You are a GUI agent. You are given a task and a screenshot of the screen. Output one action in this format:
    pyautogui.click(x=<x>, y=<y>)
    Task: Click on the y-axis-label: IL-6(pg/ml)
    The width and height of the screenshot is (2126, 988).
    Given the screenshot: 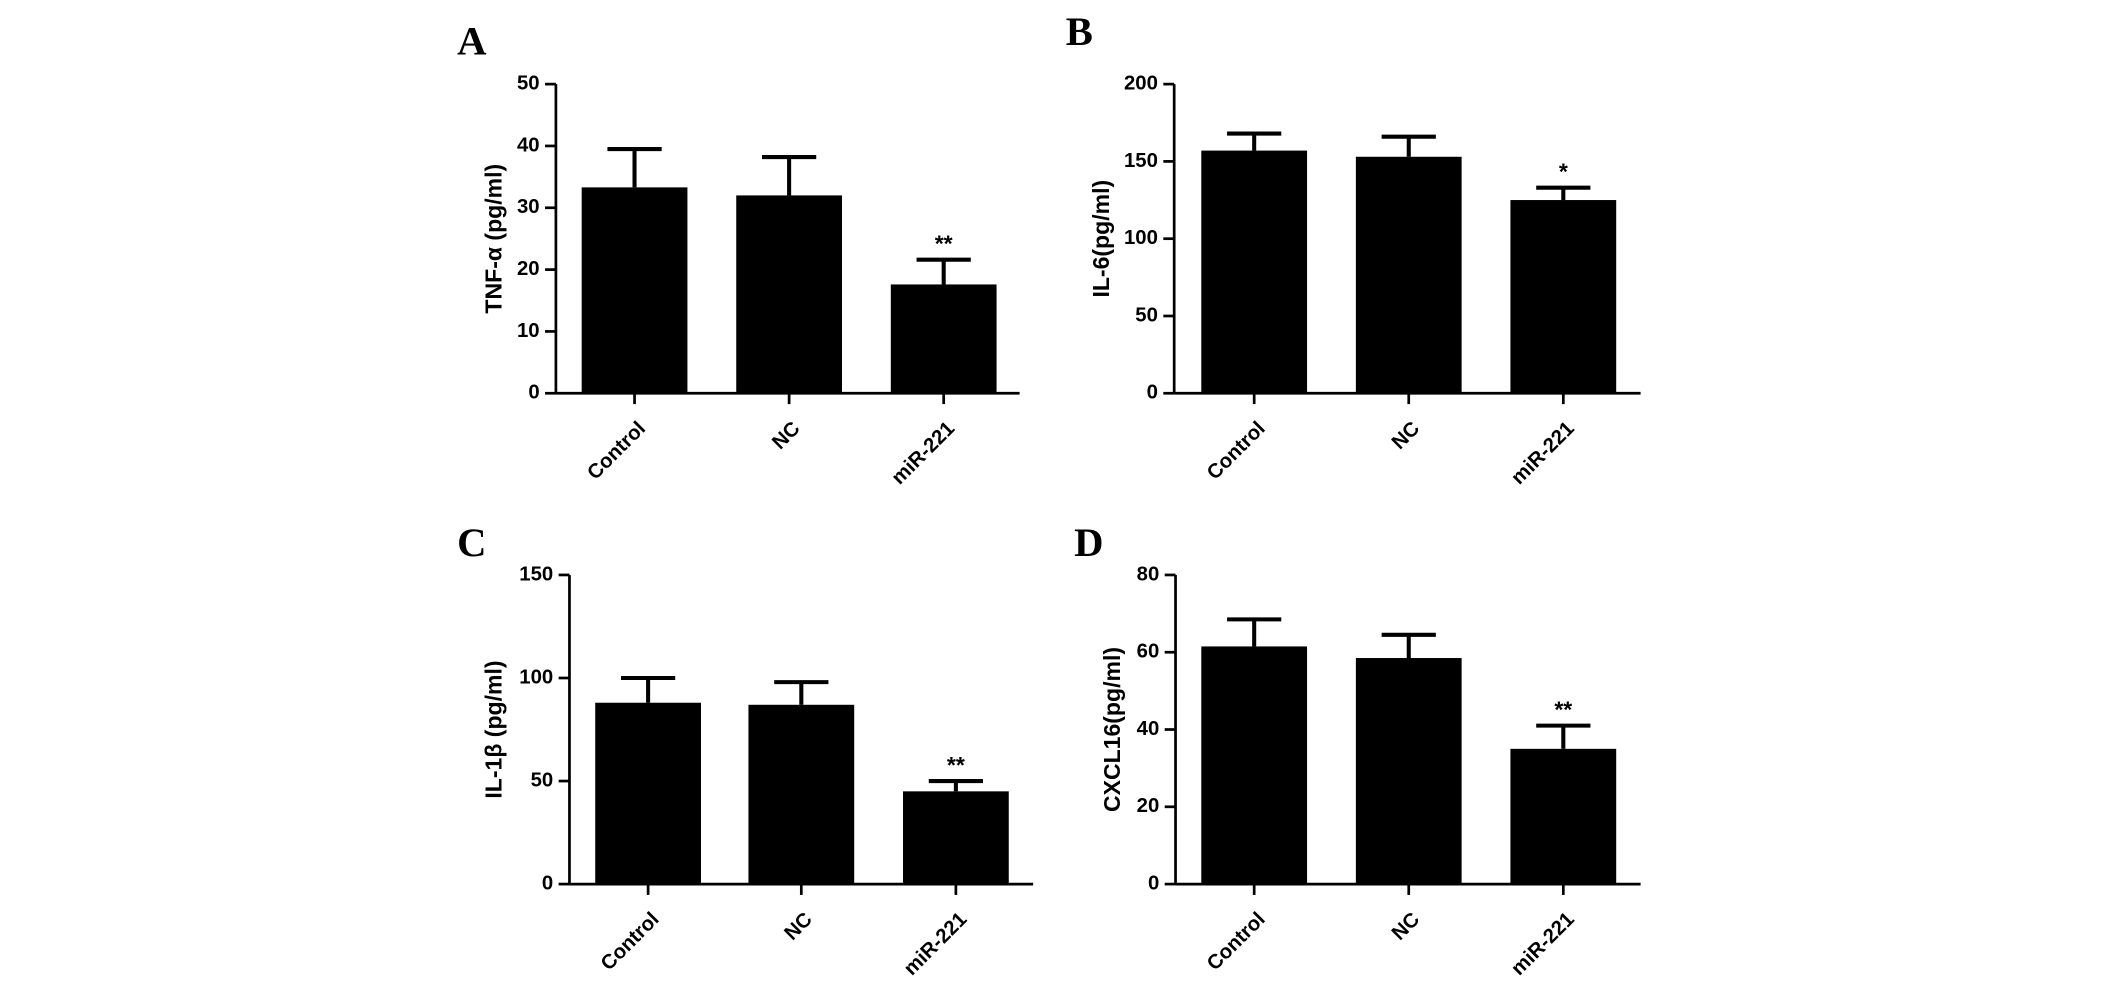 What is the action you would take?
    pyautogui.click(x=1101, y=239)
    